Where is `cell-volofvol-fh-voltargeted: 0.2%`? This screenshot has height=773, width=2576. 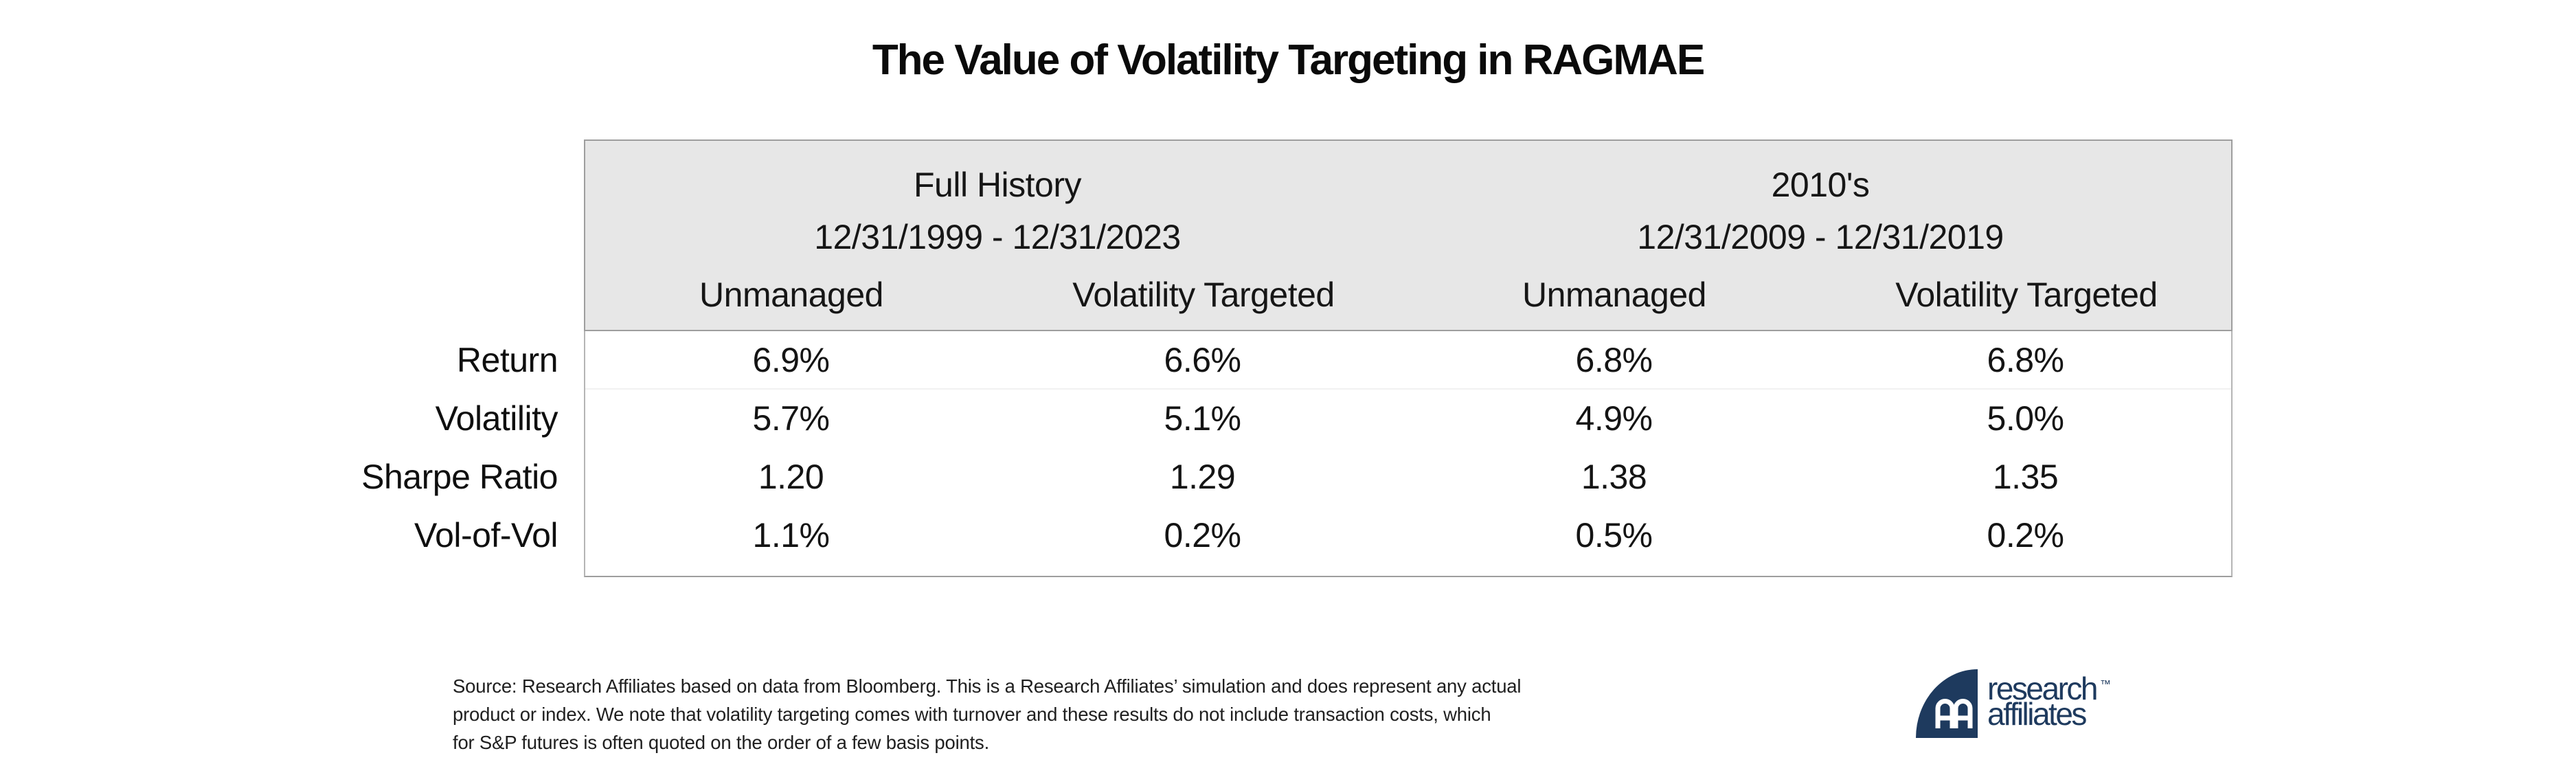 cell-volofvol-fh-voltargeted: 0.2% is located at coordinates (1202, 535).